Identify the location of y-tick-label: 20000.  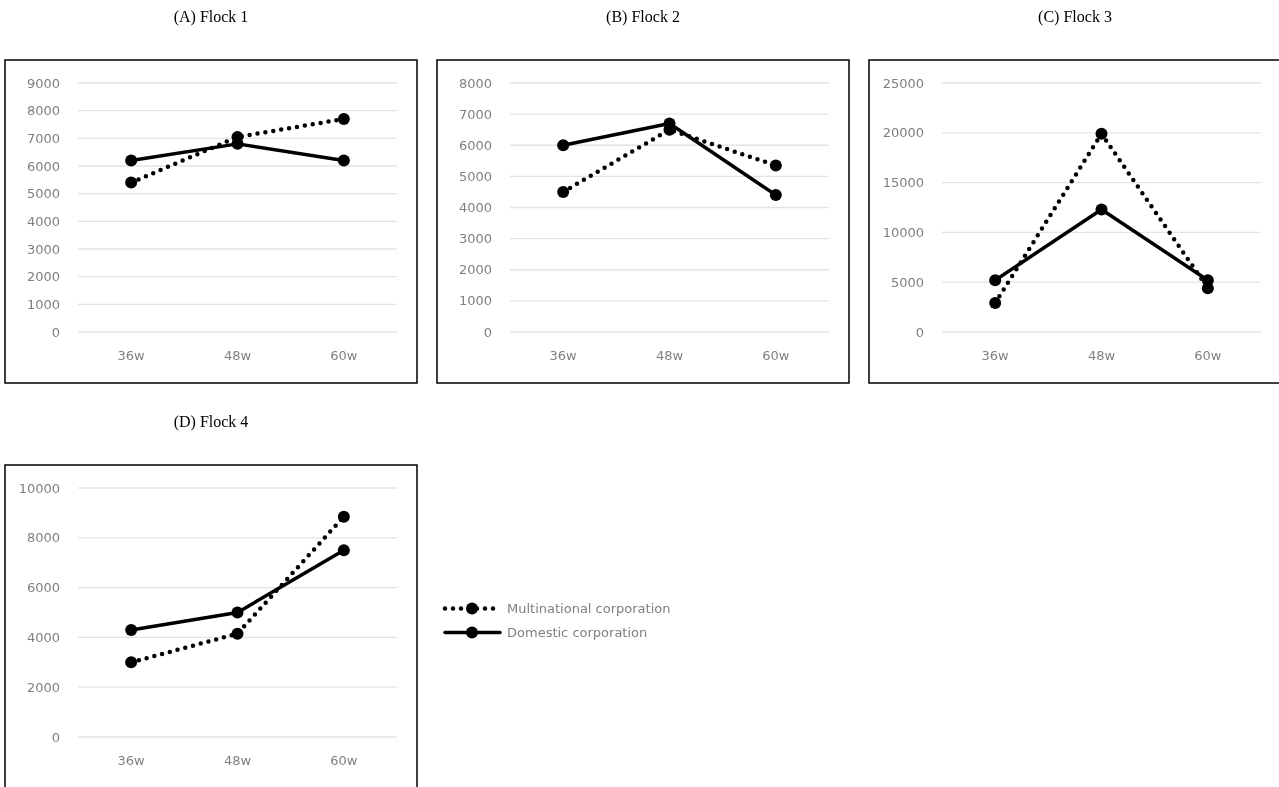
(903, 133).